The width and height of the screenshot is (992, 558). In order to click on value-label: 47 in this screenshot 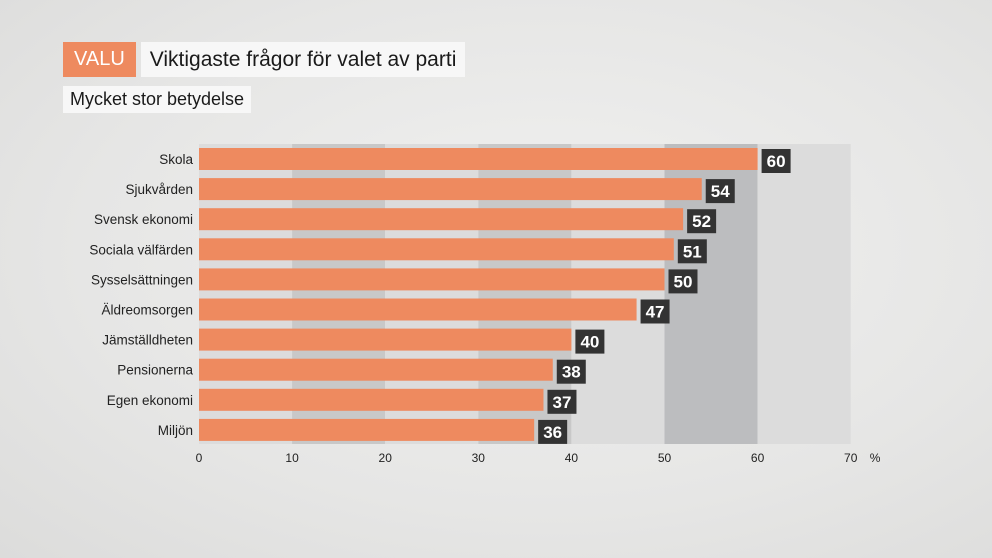, I will do `click(655, 312)`.